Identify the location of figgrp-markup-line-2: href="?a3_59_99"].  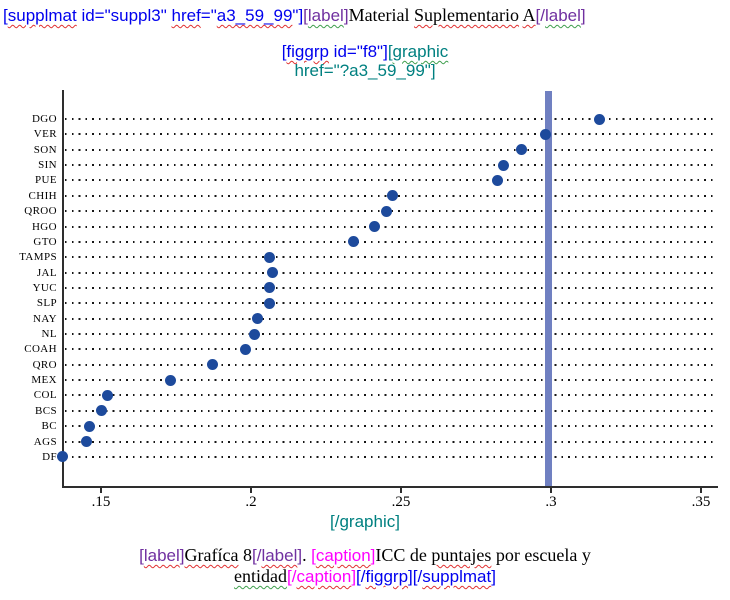
(365, 70).